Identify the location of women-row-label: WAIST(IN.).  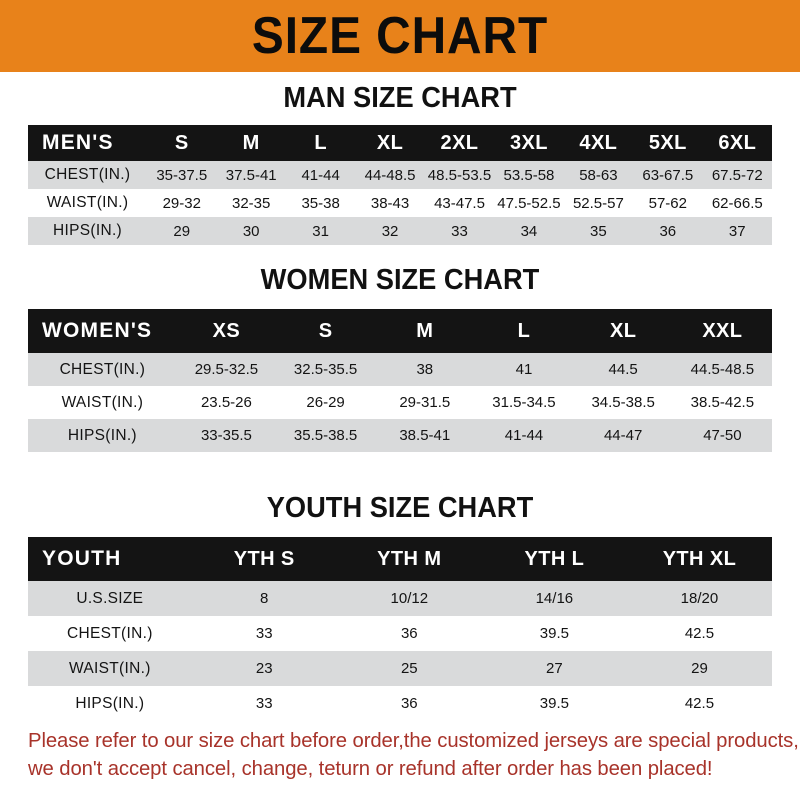
(102, 402).